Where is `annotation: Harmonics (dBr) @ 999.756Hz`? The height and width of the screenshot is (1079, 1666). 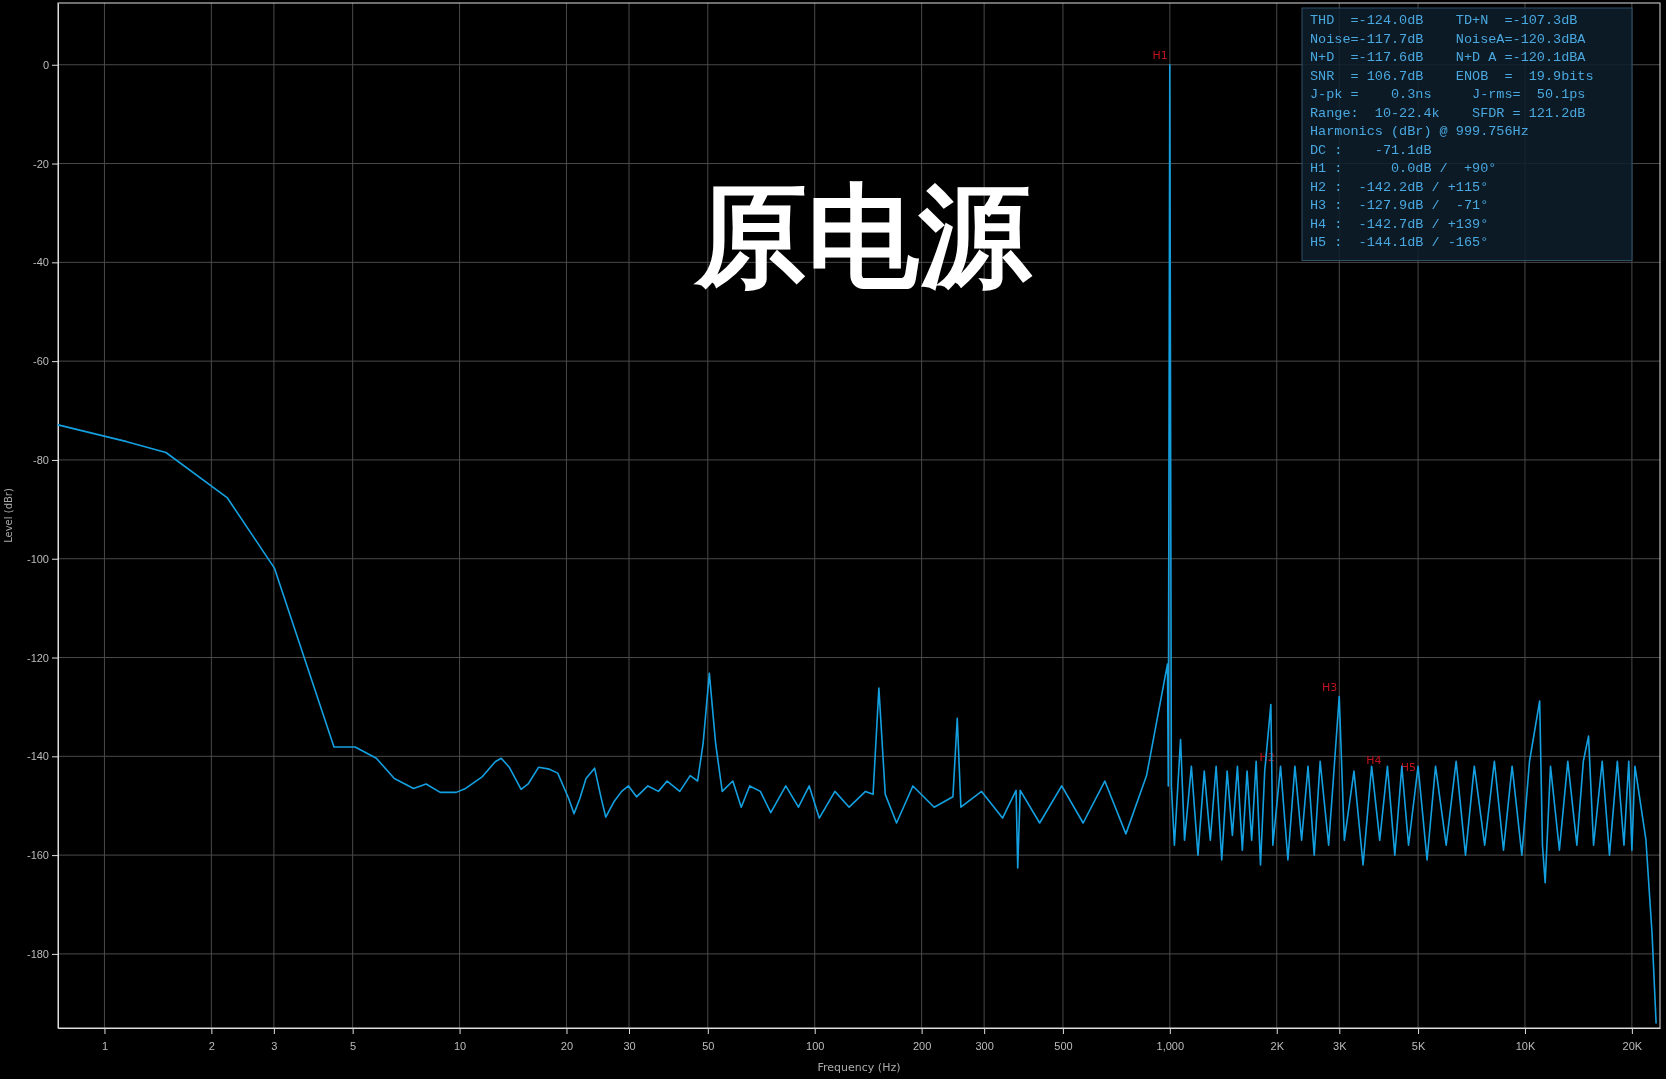
annotation: Harmonics (dBr) @ 999.756Hz is located at coordinates (1419, 131).